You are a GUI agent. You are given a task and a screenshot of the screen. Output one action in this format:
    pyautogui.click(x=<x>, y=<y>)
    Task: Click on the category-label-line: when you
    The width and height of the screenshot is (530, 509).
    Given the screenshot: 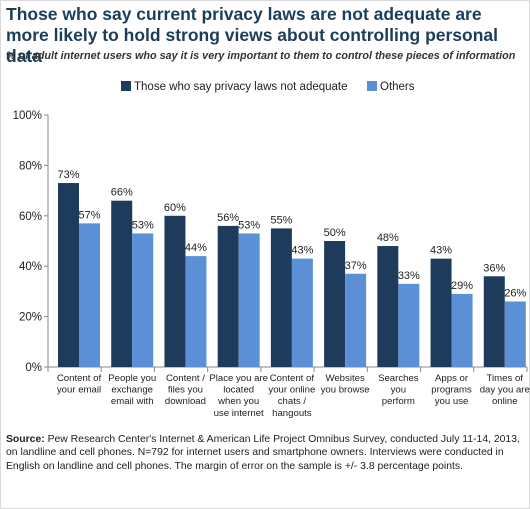 What is the action you would take?
    pyautogui.click(x=238, y=401)
    